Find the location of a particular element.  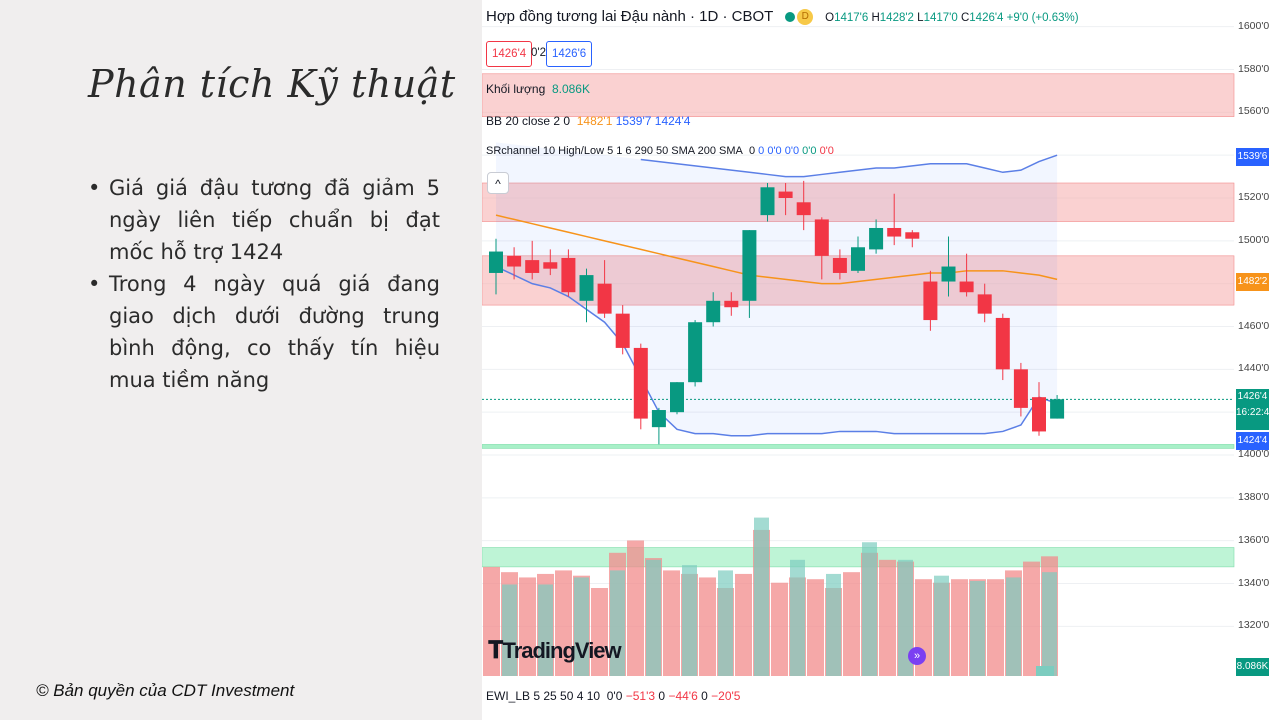

bb-lower-tag: 1424'4 is located at coordinates (1252, 441).